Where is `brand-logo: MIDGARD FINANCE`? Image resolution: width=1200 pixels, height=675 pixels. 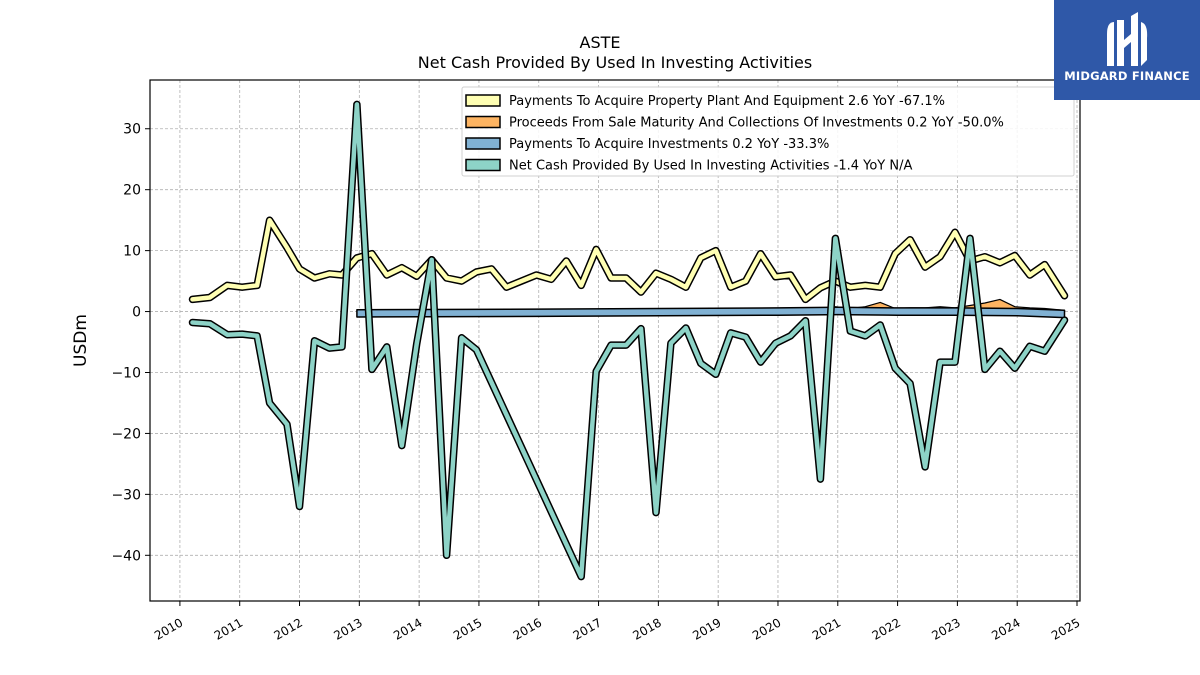
brand-logo: MIDGARD FINANCE is located at coordinates (1127, 50).